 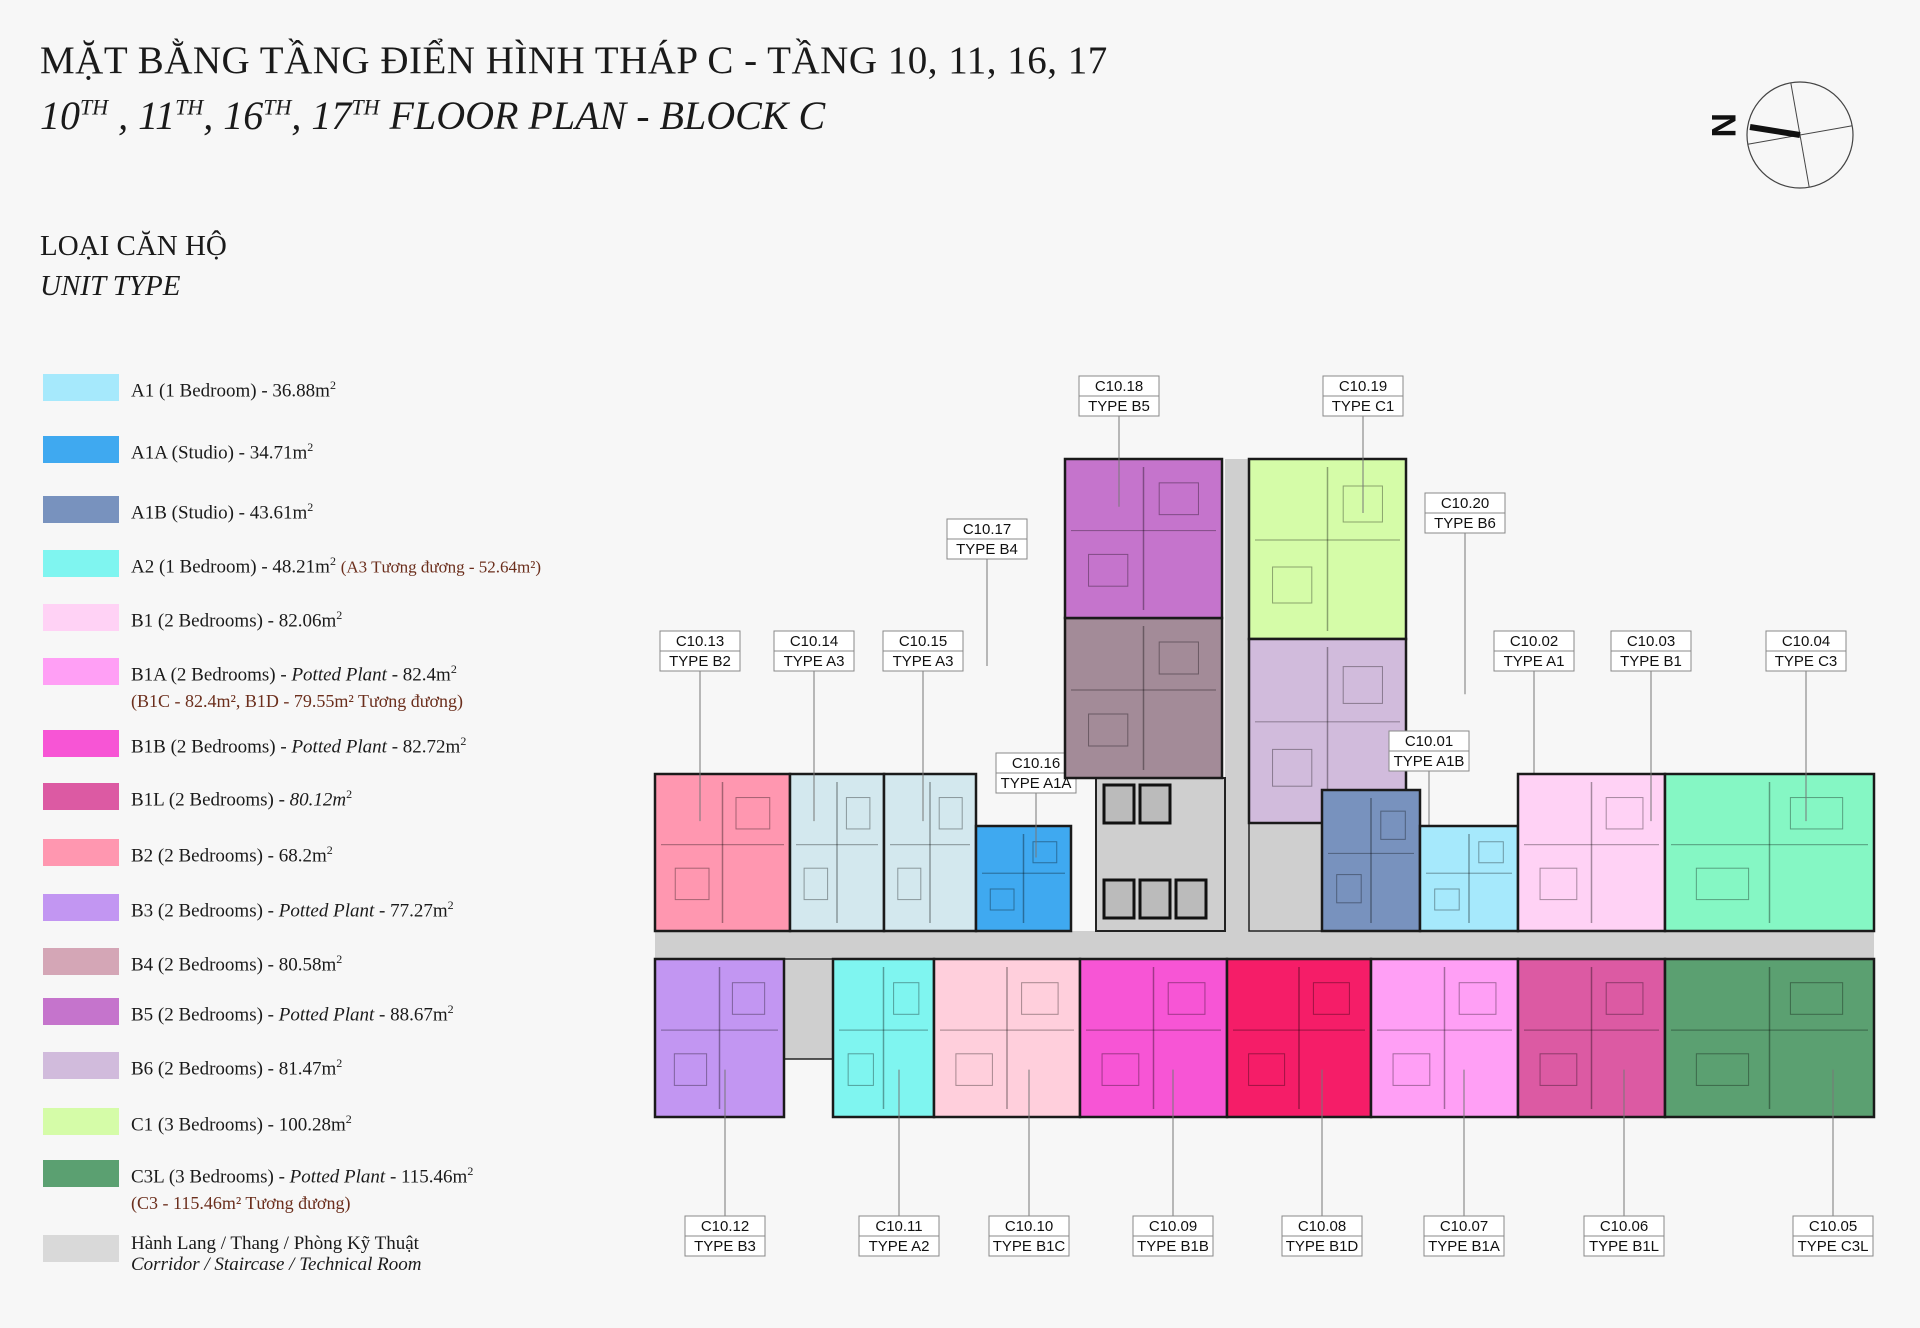 What do you see at coordinates (1651, 641) in the screenshot?
I see `unit-code: C10.03` at bounding box center [1651, 641].